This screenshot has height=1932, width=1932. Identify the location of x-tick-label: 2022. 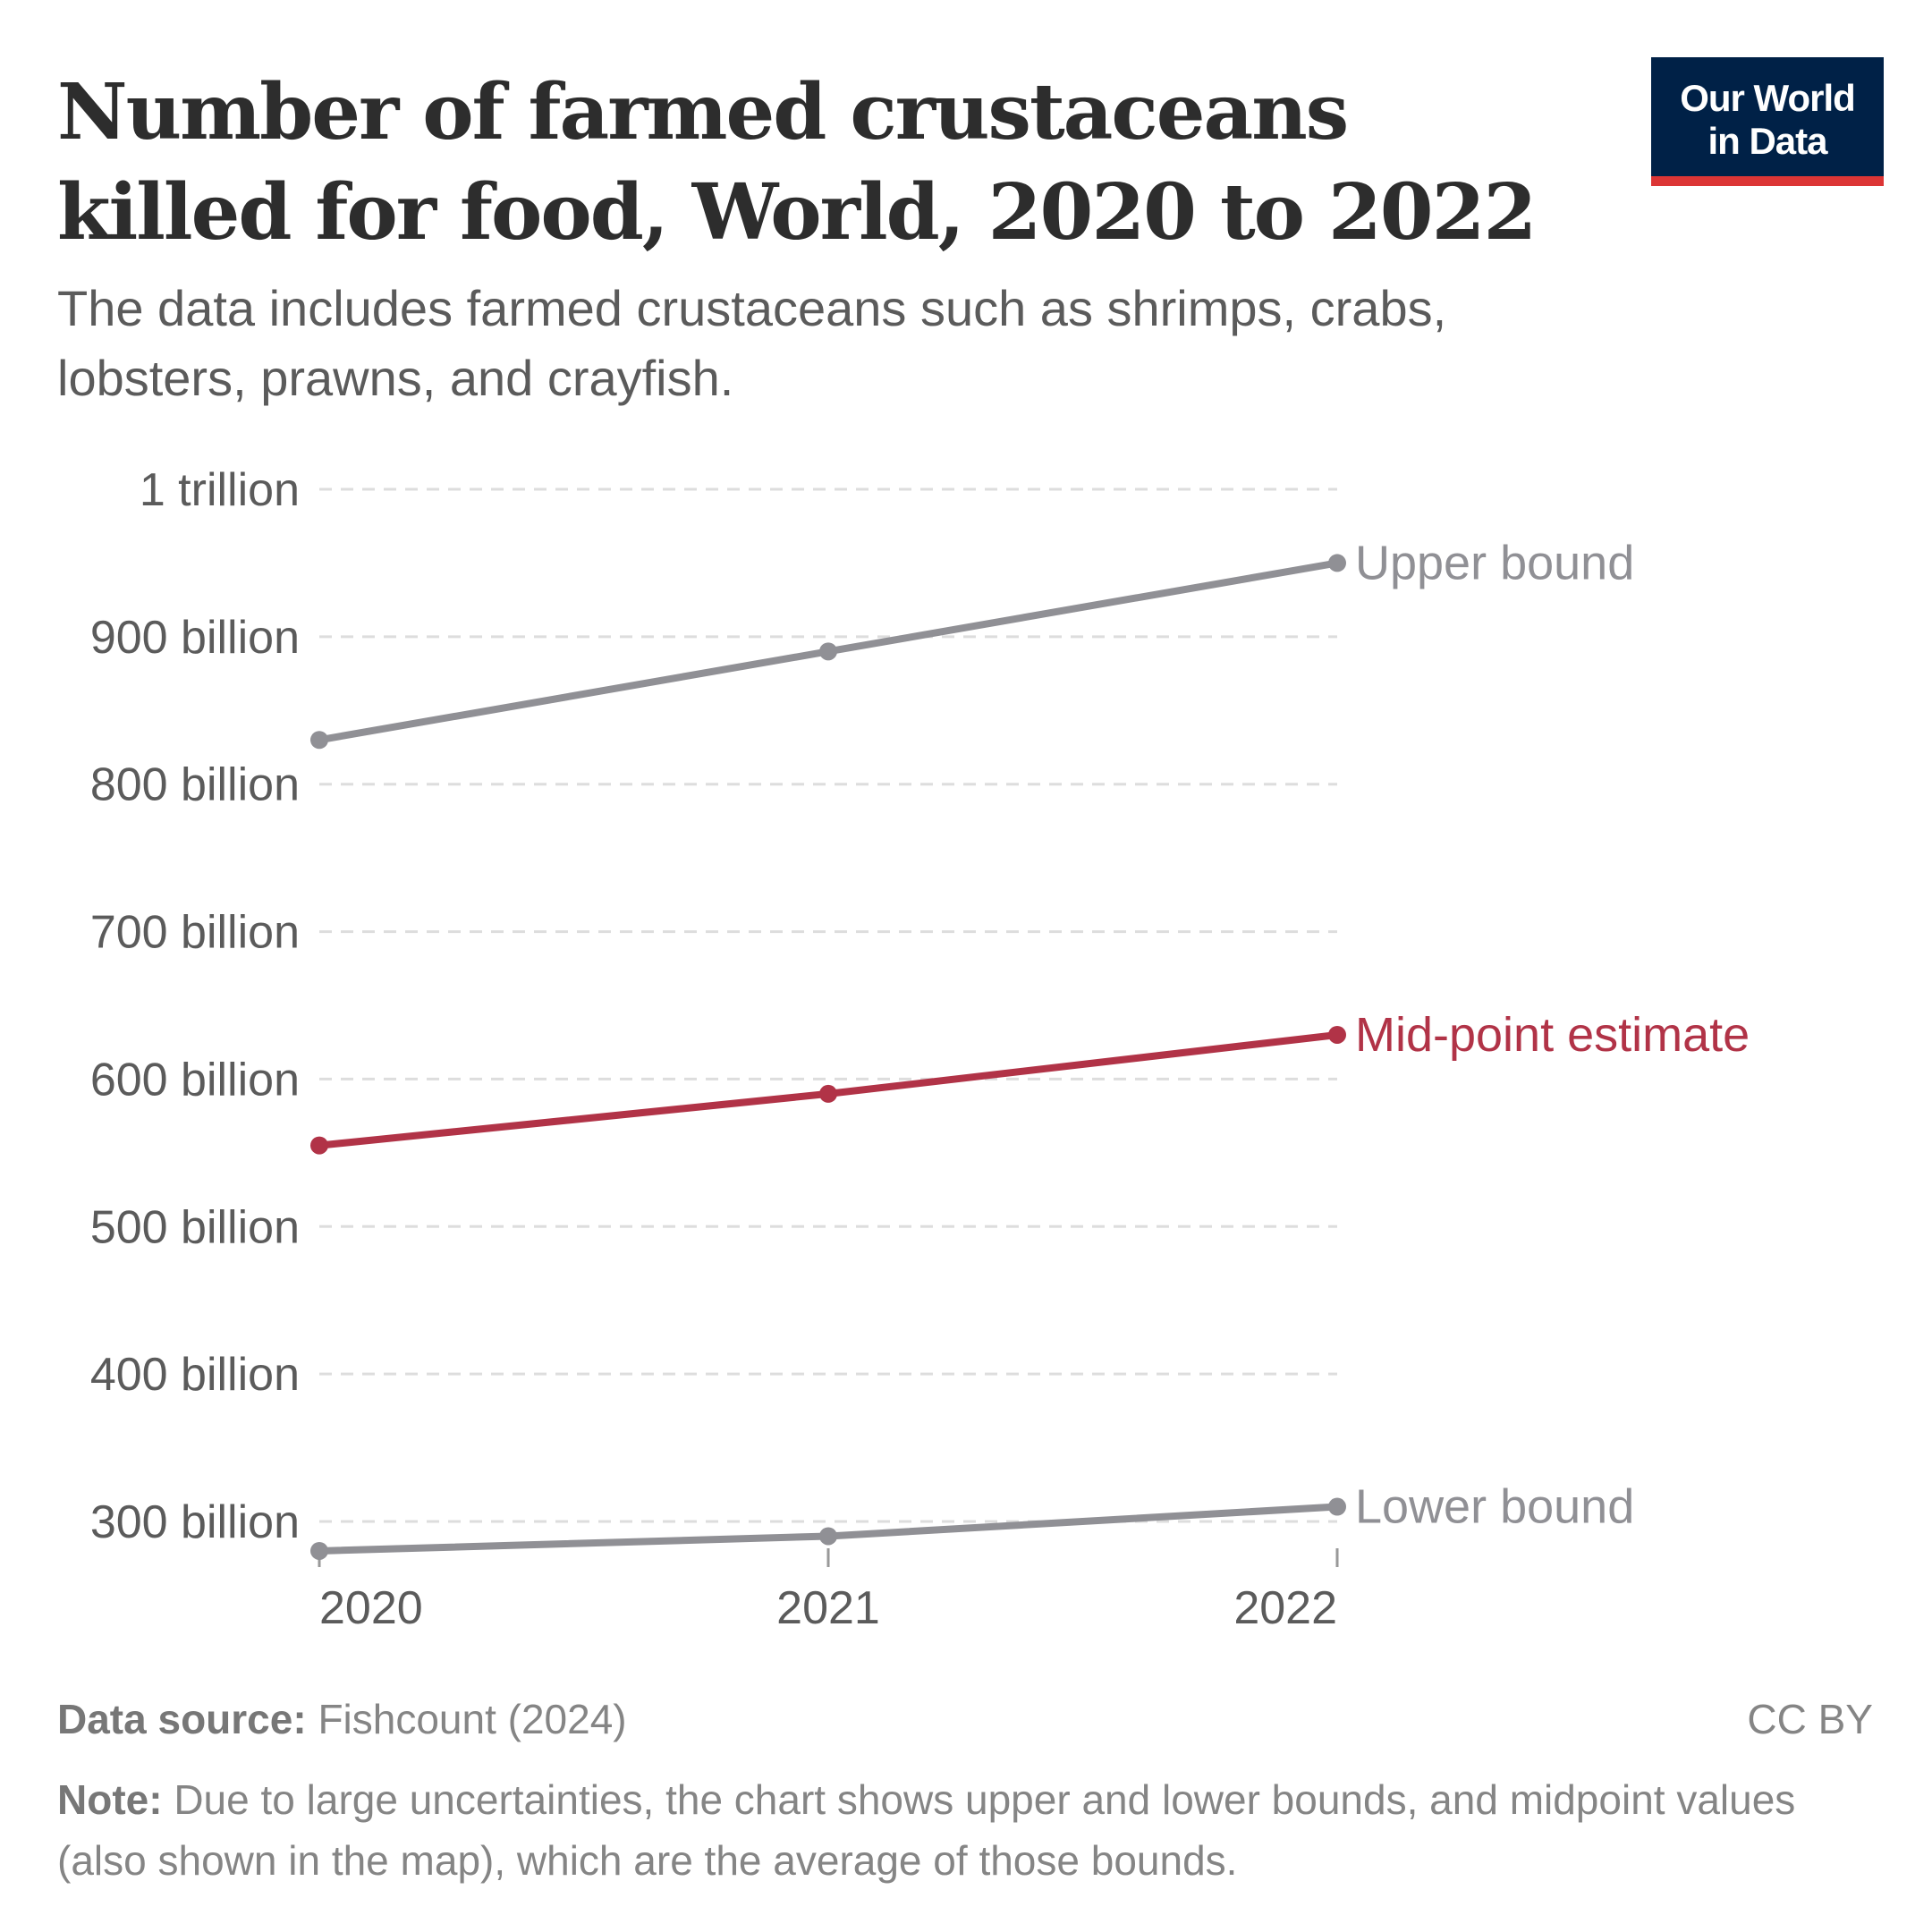
(1285, 1608).